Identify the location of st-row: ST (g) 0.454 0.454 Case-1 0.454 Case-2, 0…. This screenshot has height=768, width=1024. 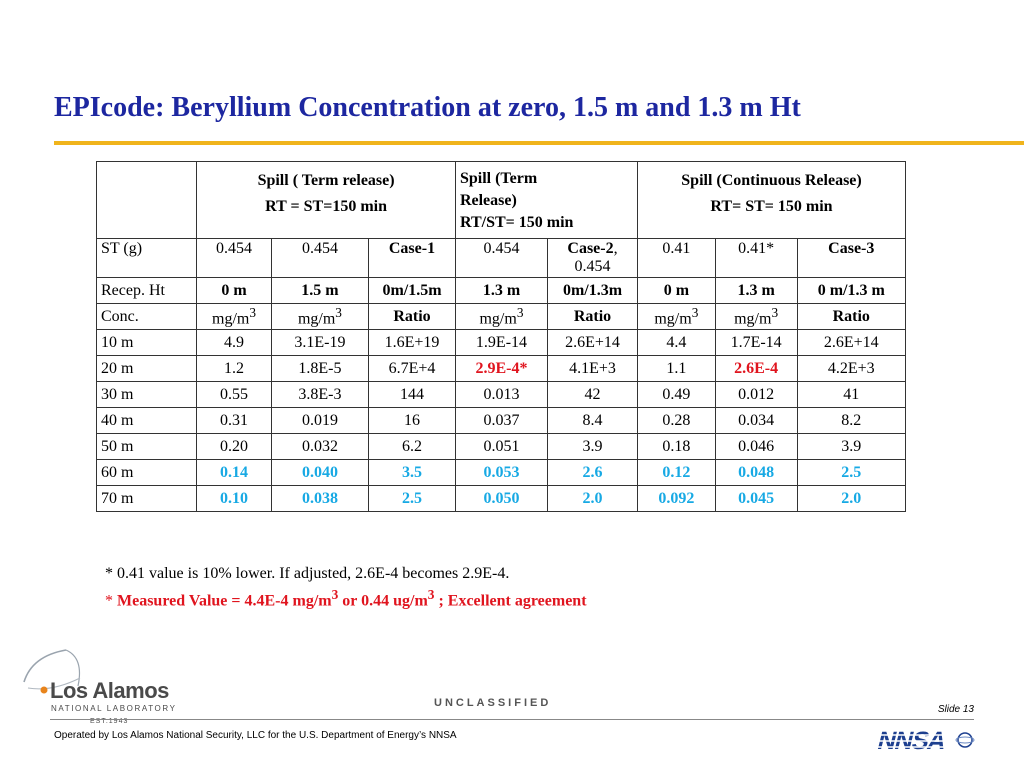
(501, 258).